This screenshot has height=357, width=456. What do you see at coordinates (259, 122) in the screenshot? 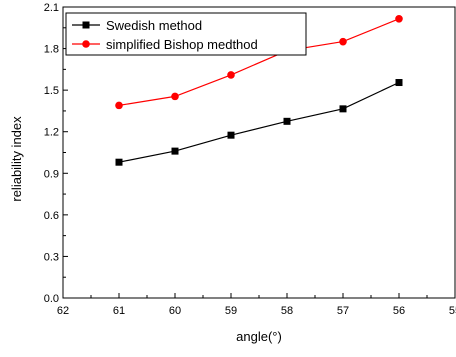
I see `series-line-swedish` at bounding box center [259, 122].